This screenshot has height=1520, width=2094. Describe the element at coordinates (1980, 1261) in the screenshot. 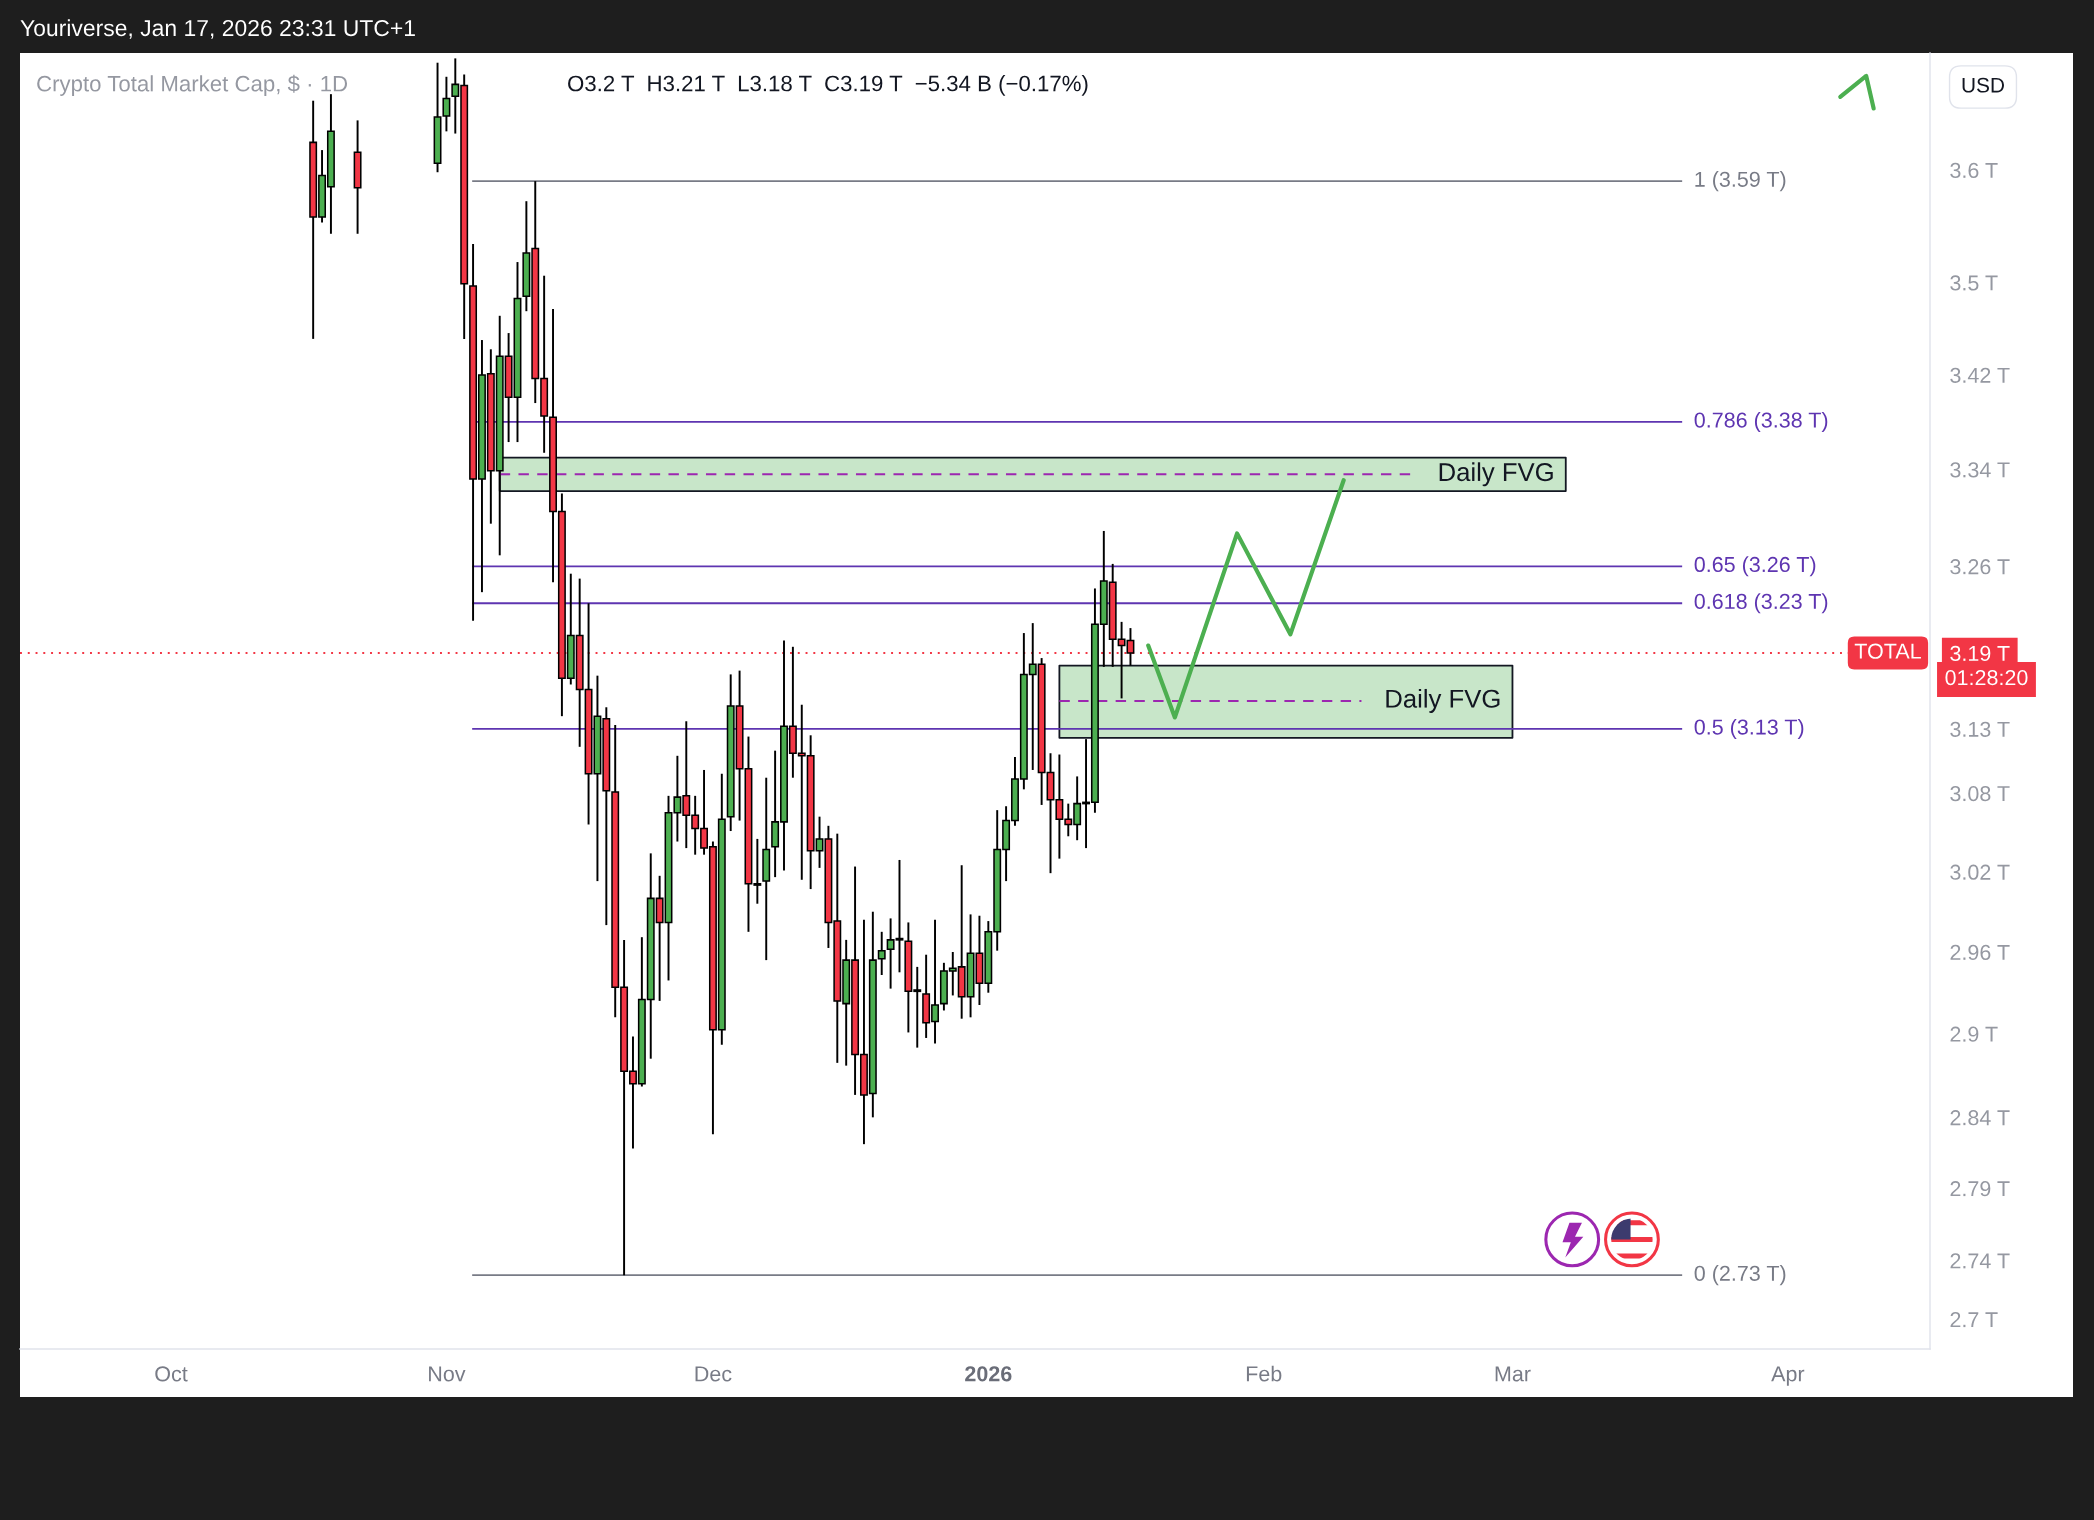

I see `y-tick-label: 2.74 T` at that location.